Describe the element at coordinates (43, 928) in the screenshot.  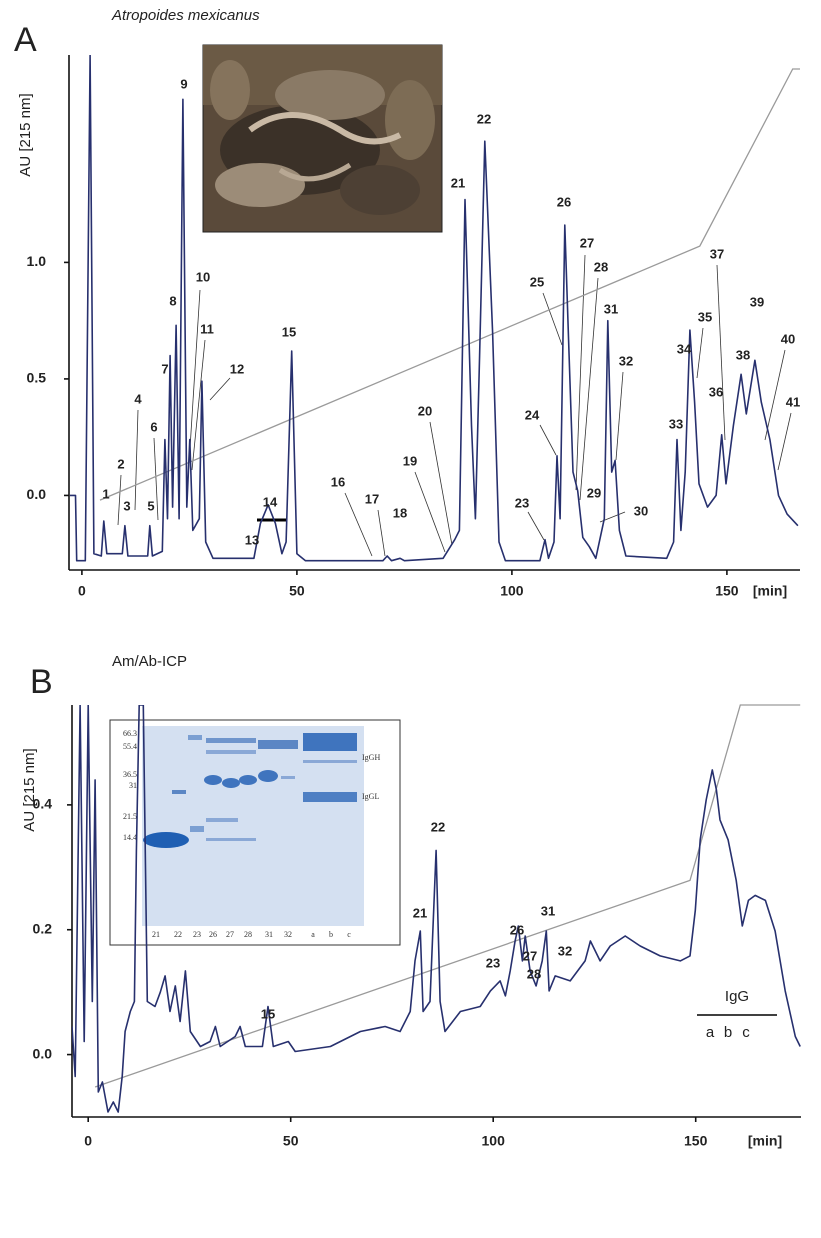
I see `y-tick-label: 0.2` at that location.